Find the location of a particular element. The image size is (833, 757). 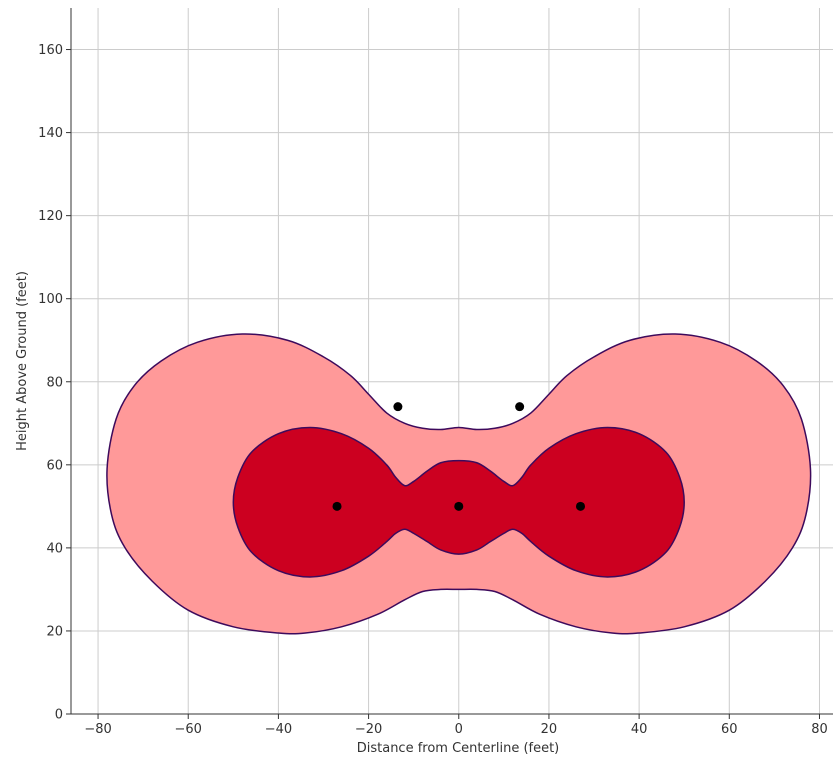

y-tick-label: 60 is located at coordinates (54, 465).